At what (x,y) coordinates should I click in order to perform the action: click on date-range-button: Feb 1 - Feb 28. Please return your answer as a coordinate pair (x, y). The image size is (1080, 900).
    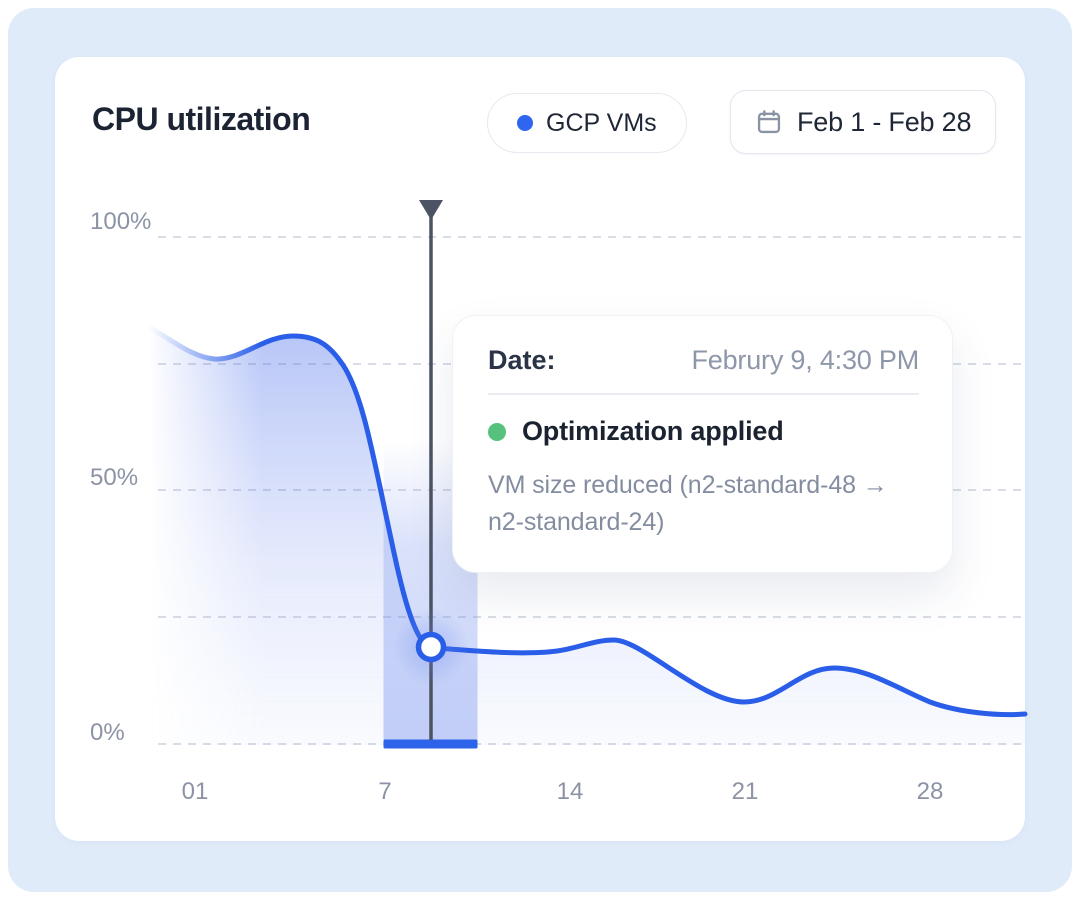
    Looking at the image, I should click on (863, 122).